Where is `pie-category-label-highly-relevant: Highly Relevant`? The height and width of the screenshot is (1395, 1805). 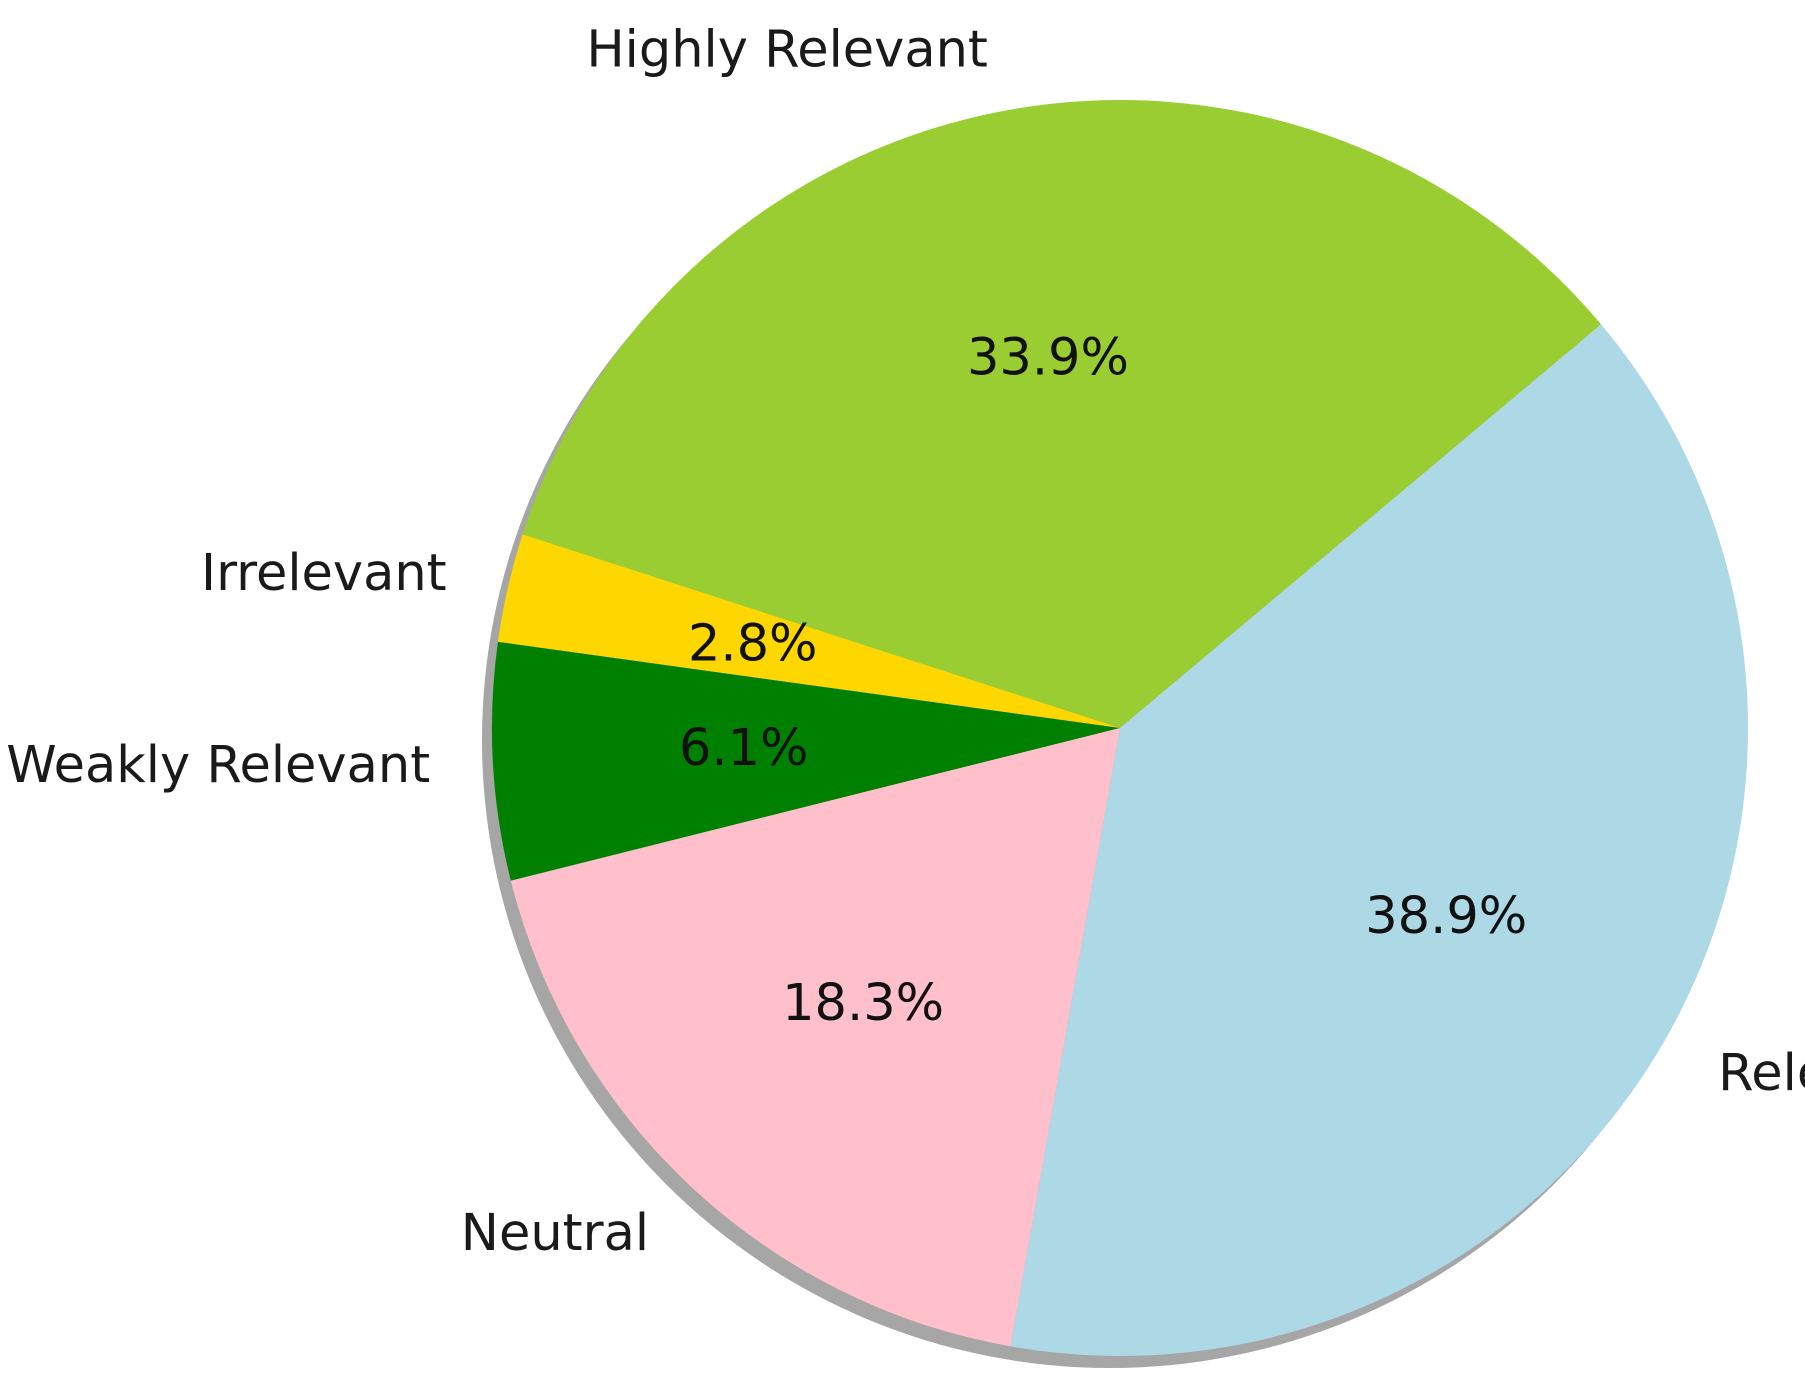 pie-category-label-highly-relevant: Highly Relevant is located at coordinates (787, 49).